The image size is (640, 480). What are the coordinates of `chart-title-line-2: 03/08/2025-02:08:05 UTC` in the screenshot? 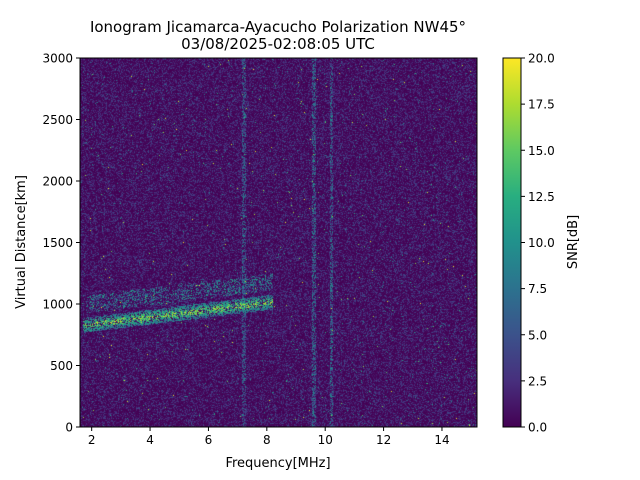 It's located at (278, 44).